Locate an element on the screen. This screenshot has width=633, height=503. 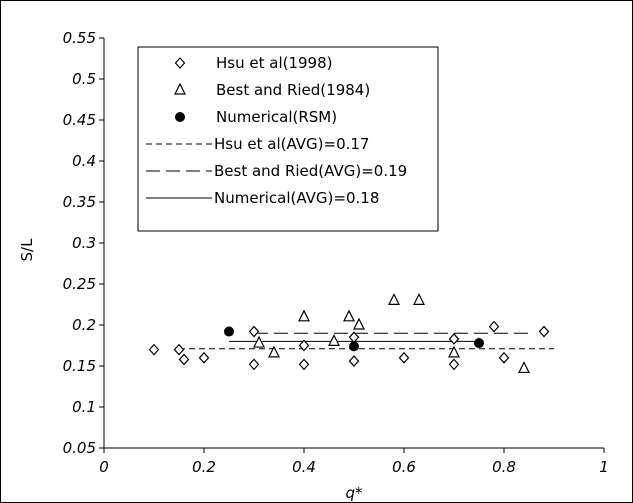
legend-marker-triangle is located at coordinates (180, 88).